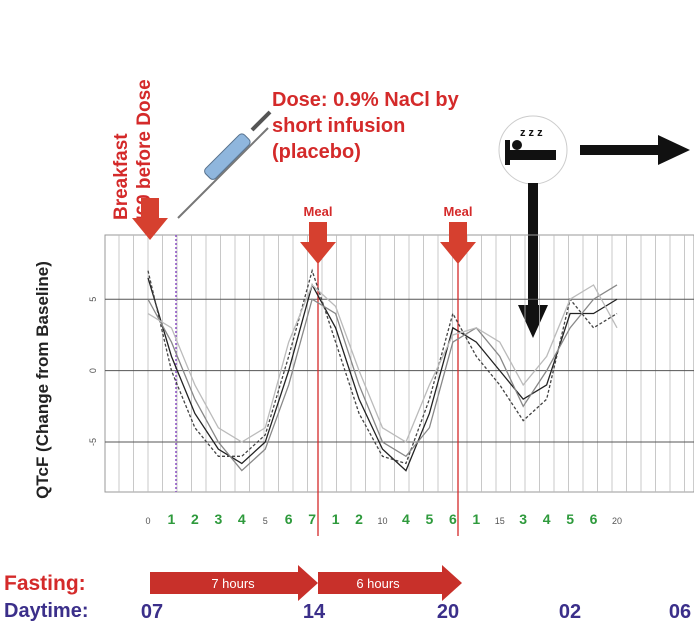  I want to click on arrow, so click(604, 236).